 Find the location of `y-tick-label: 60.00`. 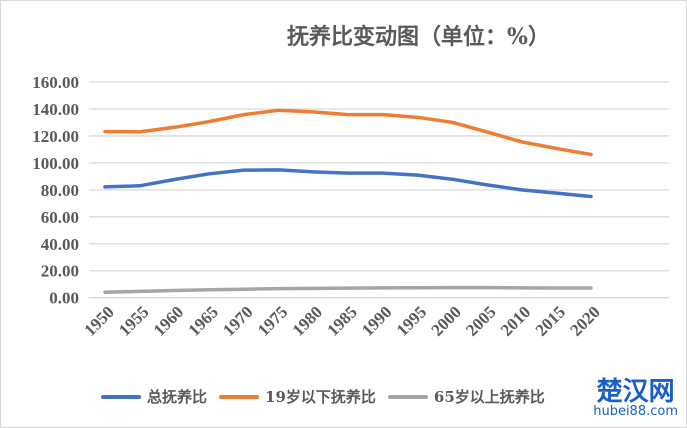

y-tick-label: 60.00 is located at coordinates (60, 217).